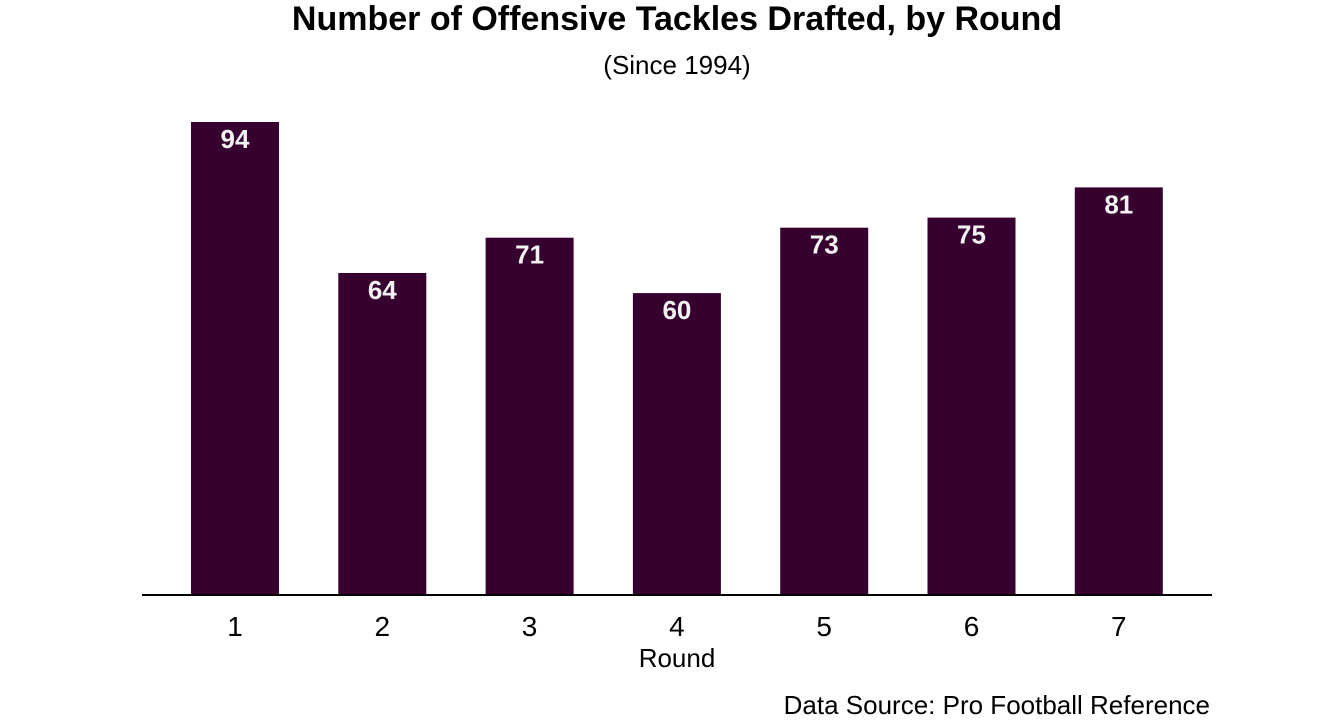  Describe the element at coordinates (529, 255) in the screenshot. I see `data-label-round-3: 71` at that location.